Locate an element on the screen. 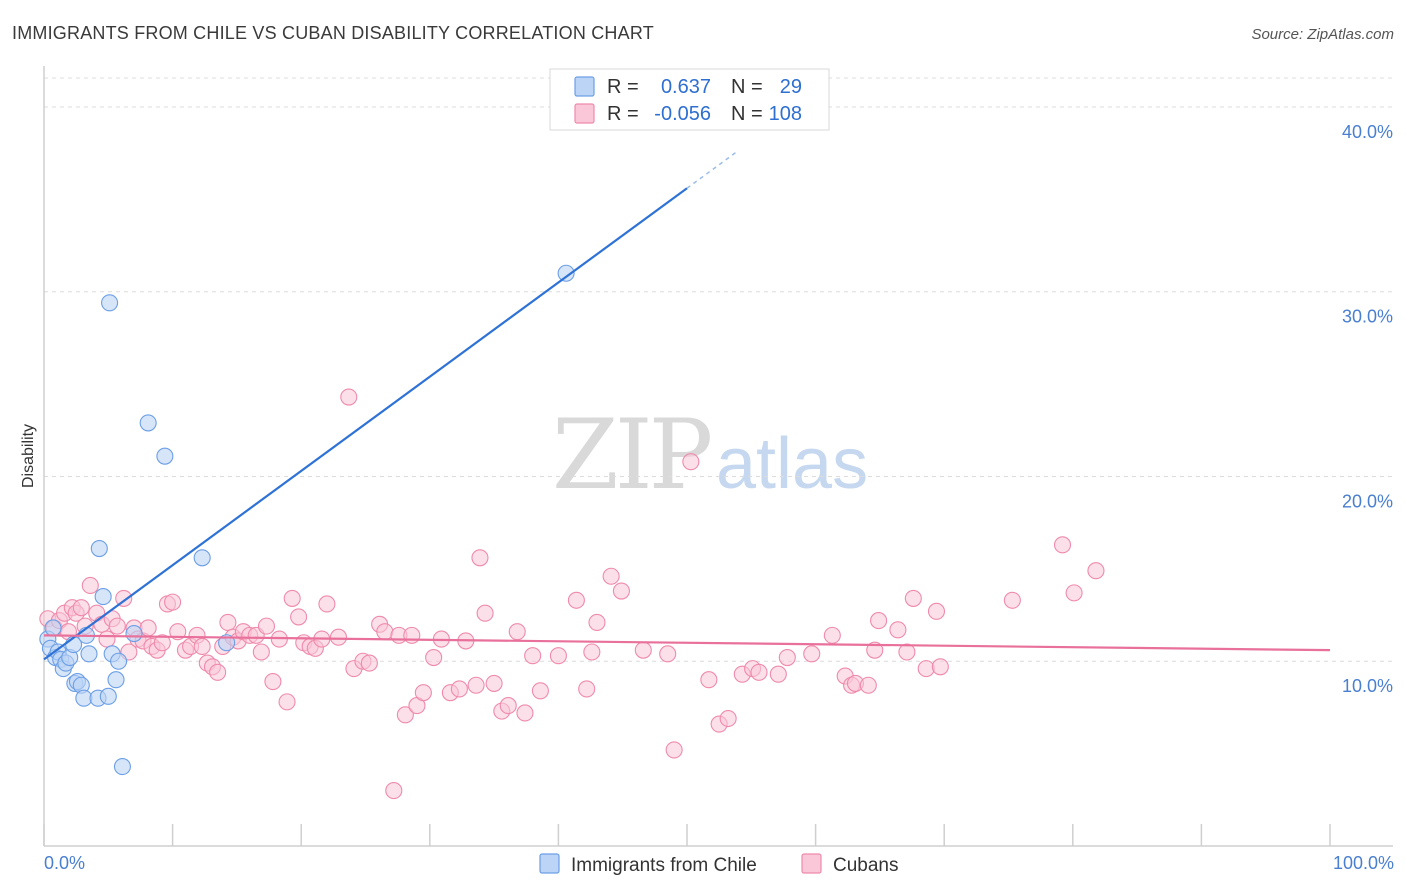 This screenshot has height=892, width=1406. legend-r-value-cubans: -0.056 is located at coordinates (682, 114).